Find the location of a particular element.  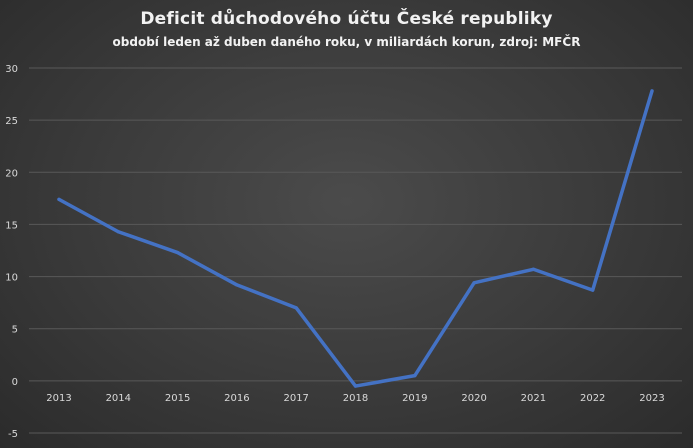

y-tick-label: 25 is located at coordinates (11, 121).